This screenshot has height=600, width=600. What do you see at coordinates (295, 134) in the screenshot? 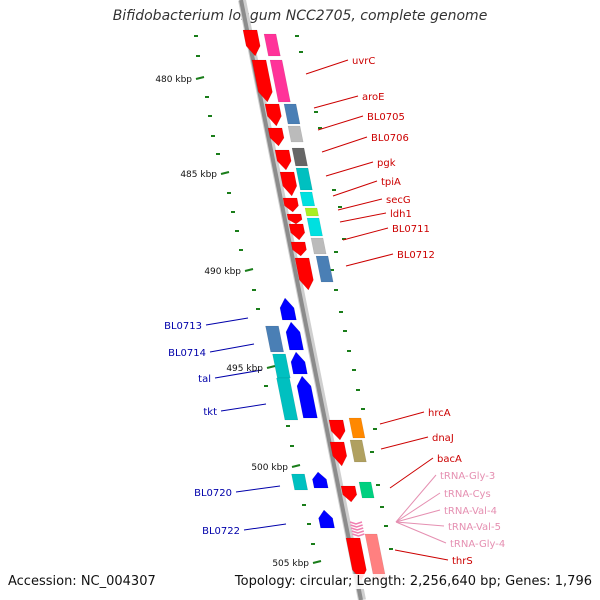
I see `gene-block-BL0705` at bounding box center [295, 134].